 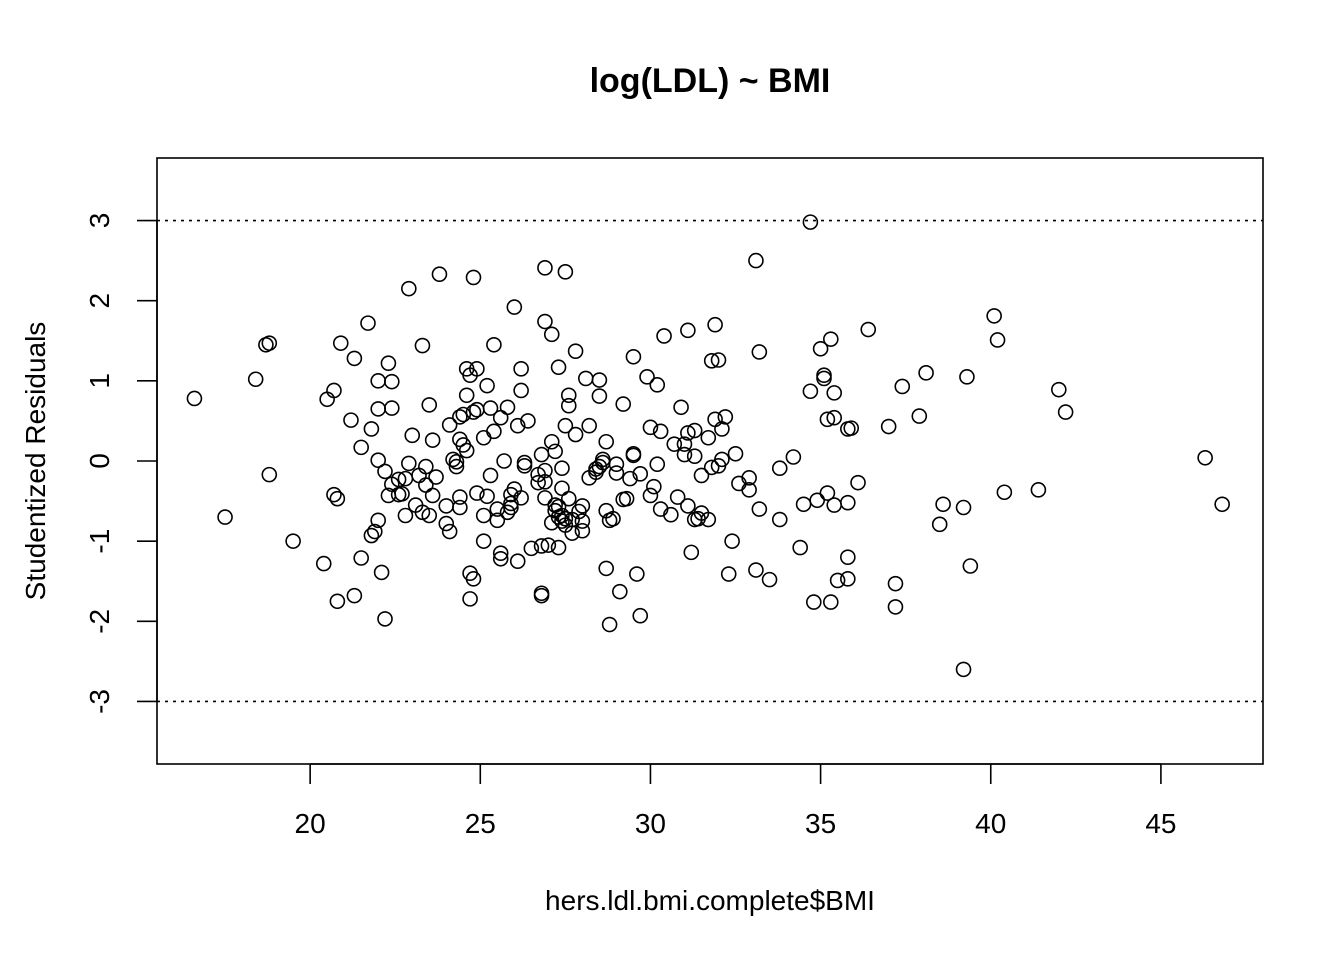 I want to click on y-axis: -3 -2 -1 0 1 2 3, so click(x=121, y=463).